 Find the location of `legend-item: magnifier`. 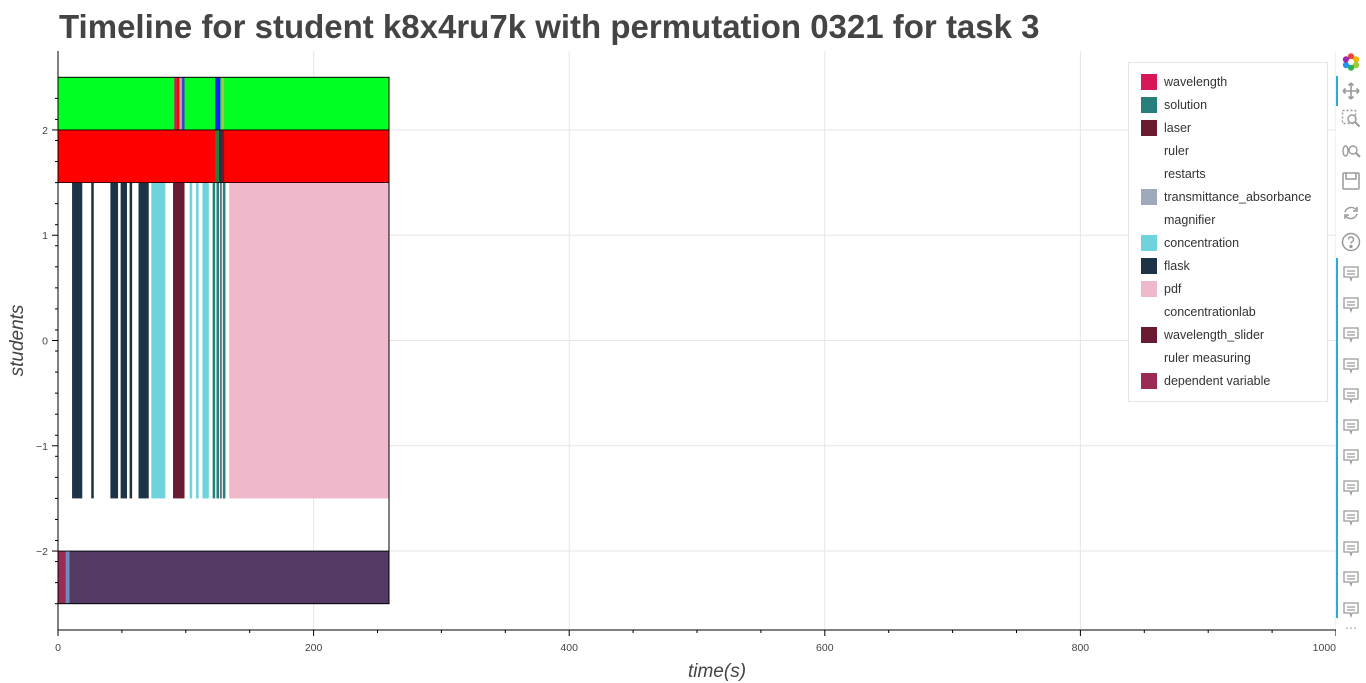

legend-item: magnifier is located at coordinates (1178, 220).